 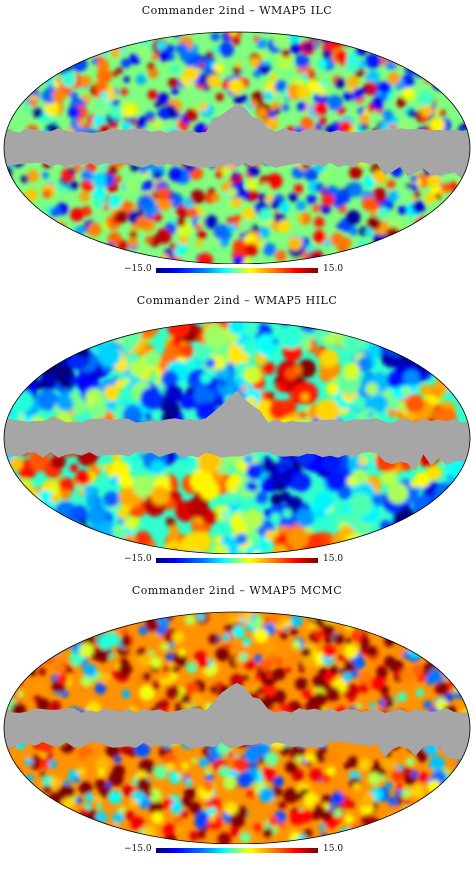 I want to click on panel-title: Commander 2ind – WMAP5 MCMC, so click(x=237, y=590).